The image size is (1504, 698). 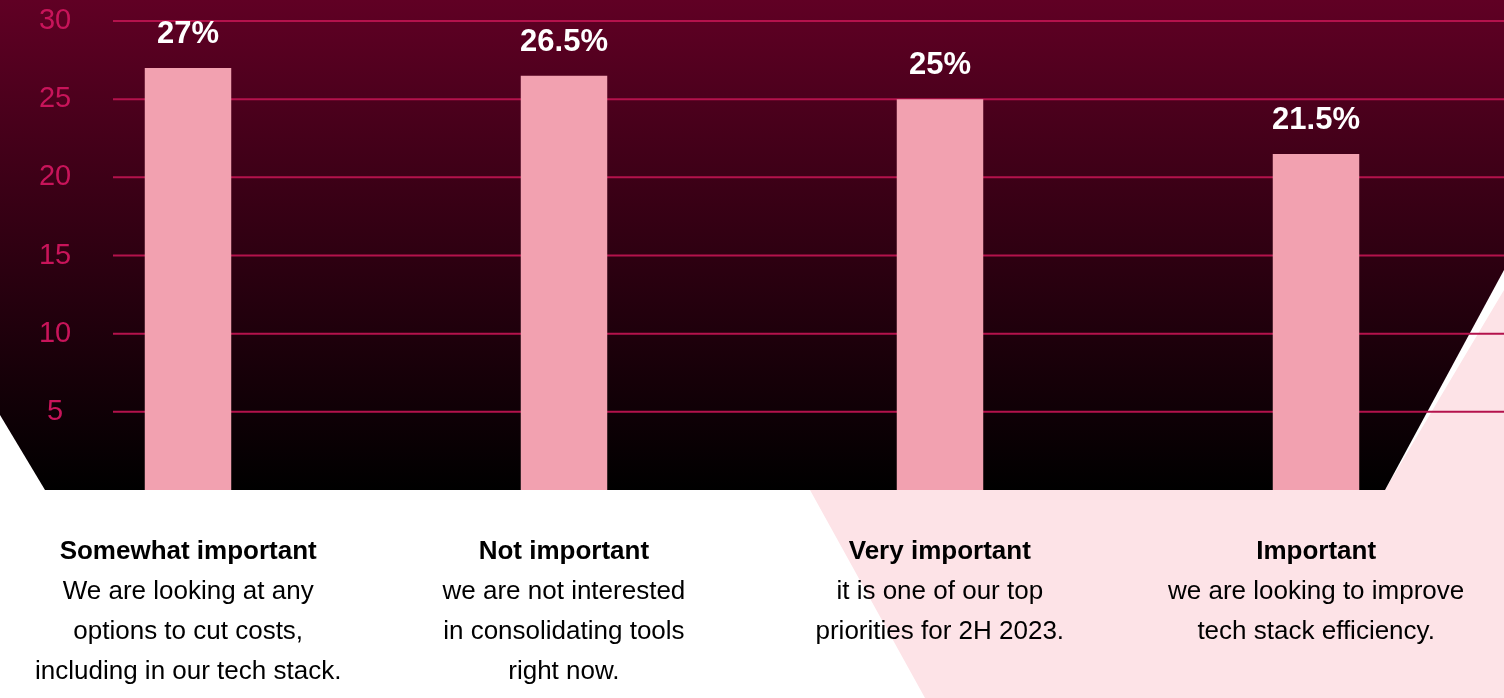 I want to click on x-tick-label: Important we are looking to improve tech stack efficiency., so click(x=1316, y=590).